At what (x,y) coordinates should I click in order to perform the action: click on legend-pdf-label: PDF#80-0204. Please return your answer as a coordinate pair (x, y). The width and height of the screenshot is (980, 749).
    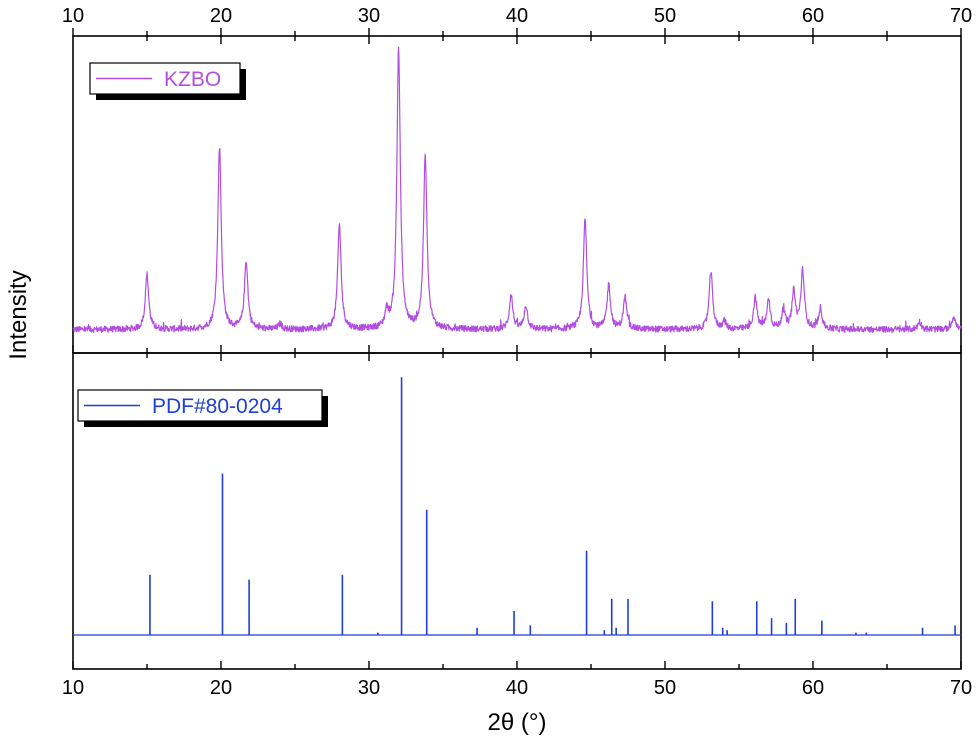
    Looking at the image, I should click on (217, 406).